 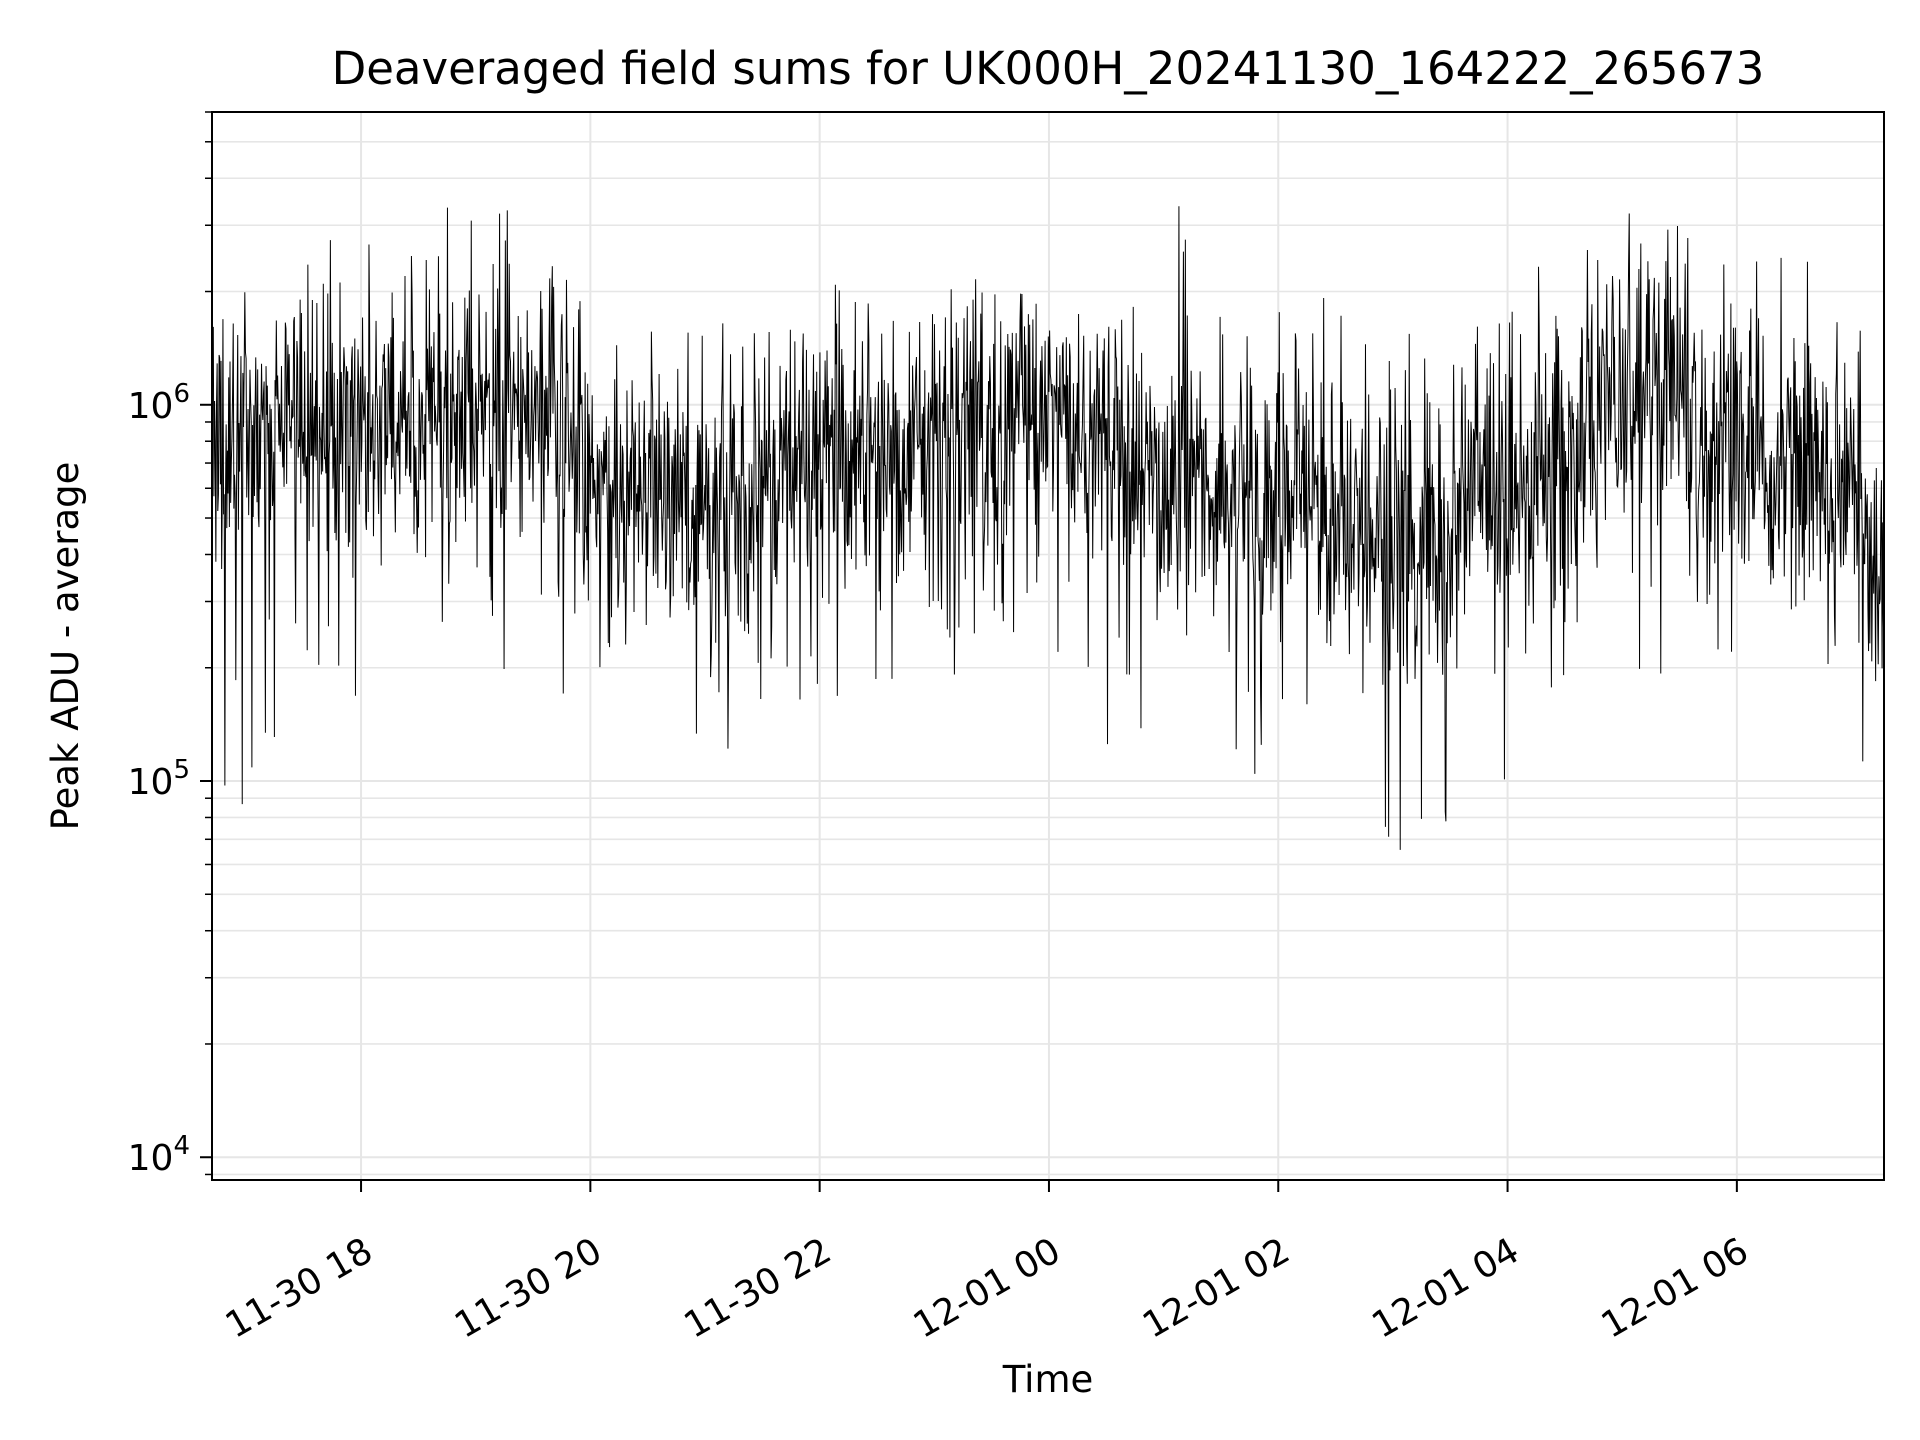 I want to click on y-tick-label: 10⁵, so click(x=159, y=779).